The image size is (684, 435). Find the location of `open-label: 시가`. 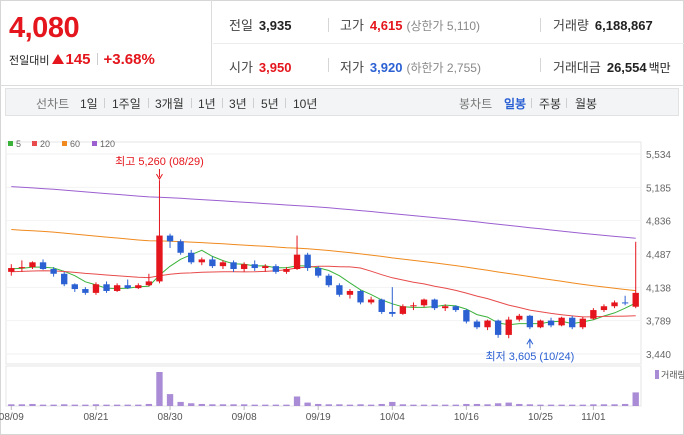

open-label: 시가 is located at coordinates (241, 67).